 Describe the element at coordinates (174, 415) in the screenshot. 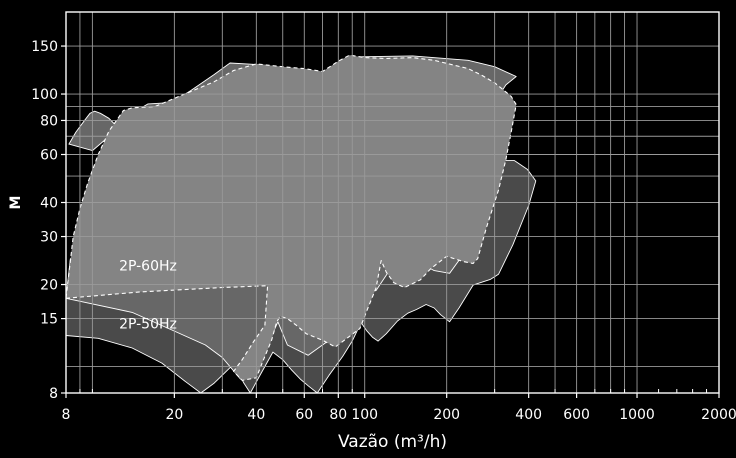

I see `x-tick-label-20: 20` at that location.